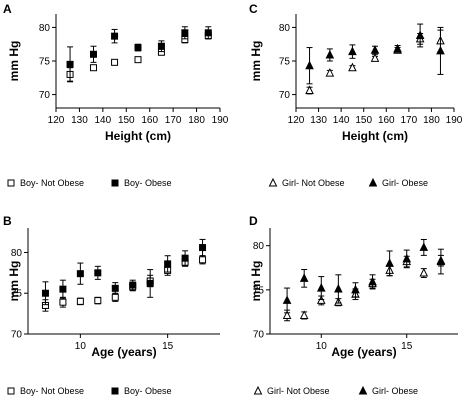 The image size is (474, 400). I want to click on legend-entry: Boy- Obese, so click(141, 391).